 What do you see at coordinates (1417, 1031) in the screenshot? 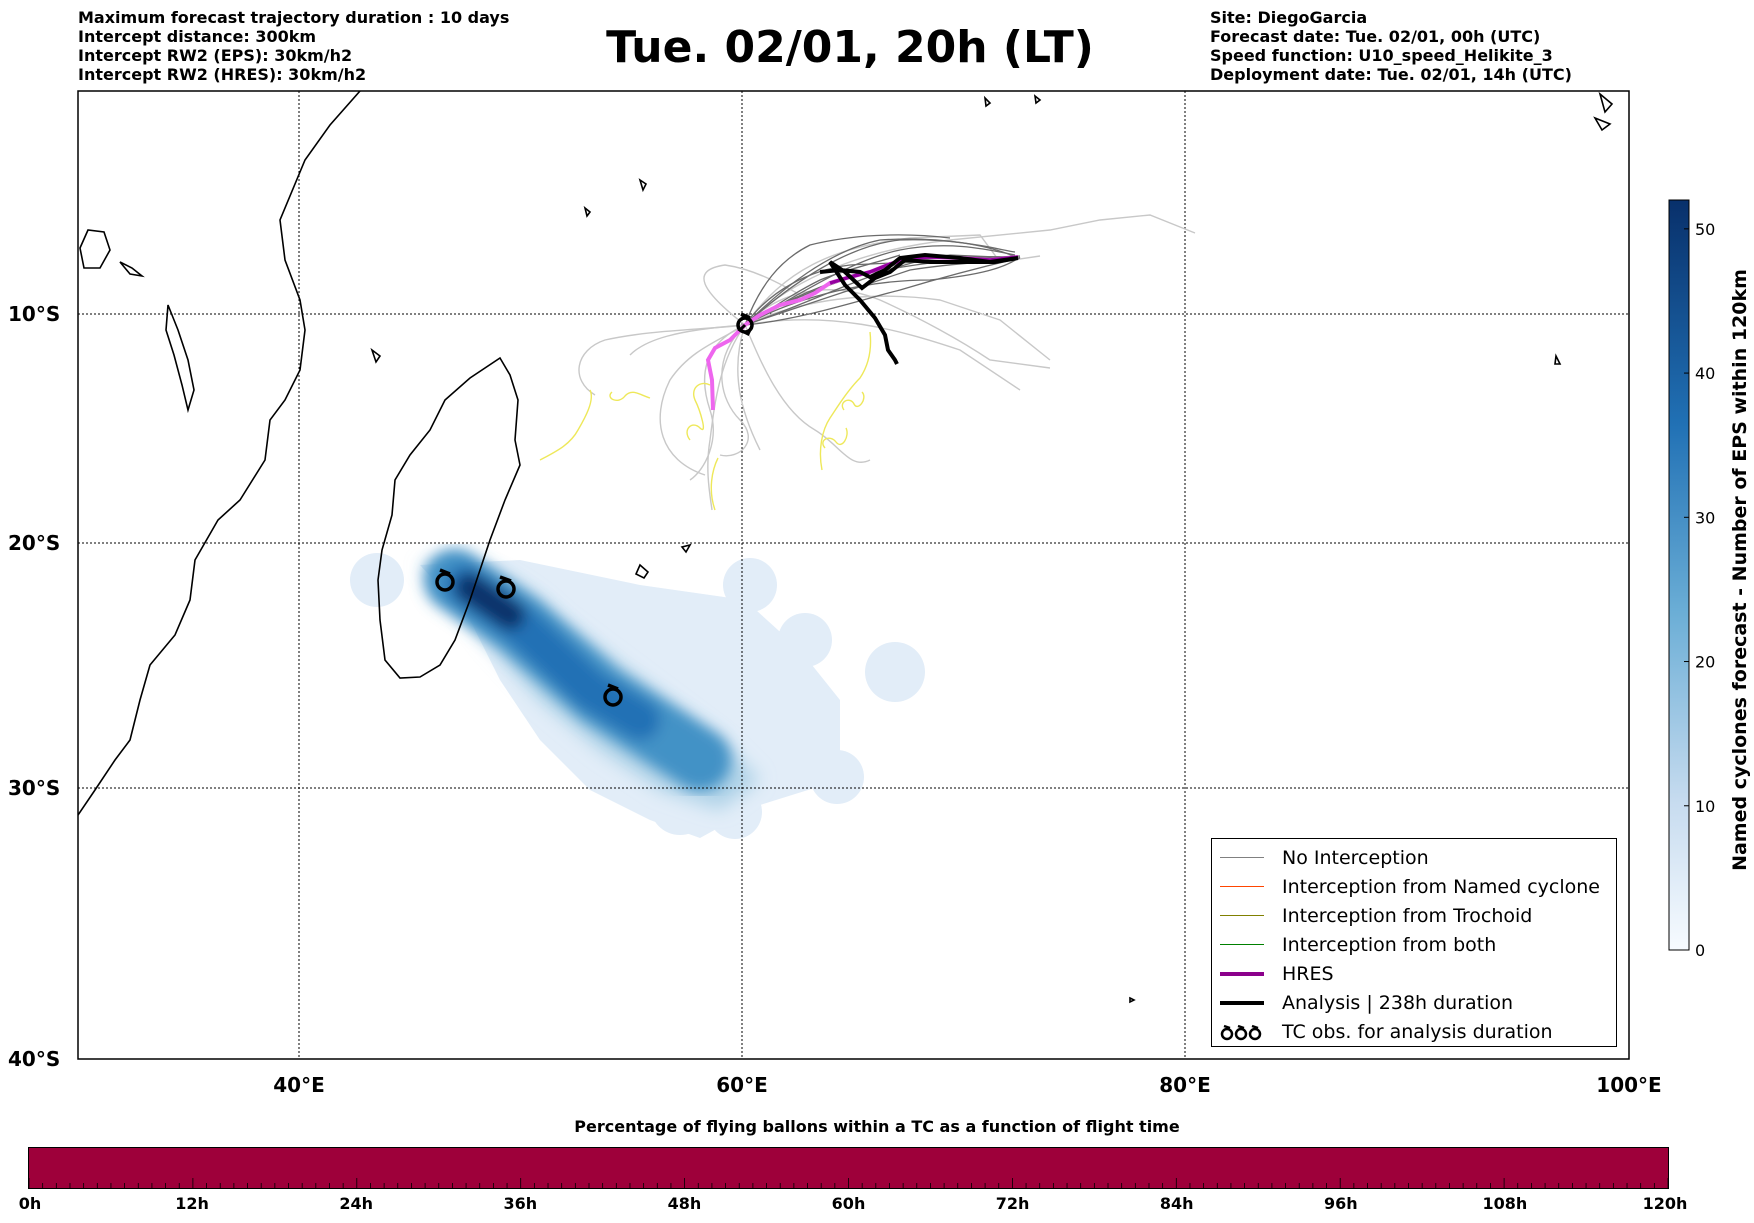
I see `legend-label: TC obs. for analysis duration` at bounding box center [1417, 1031].